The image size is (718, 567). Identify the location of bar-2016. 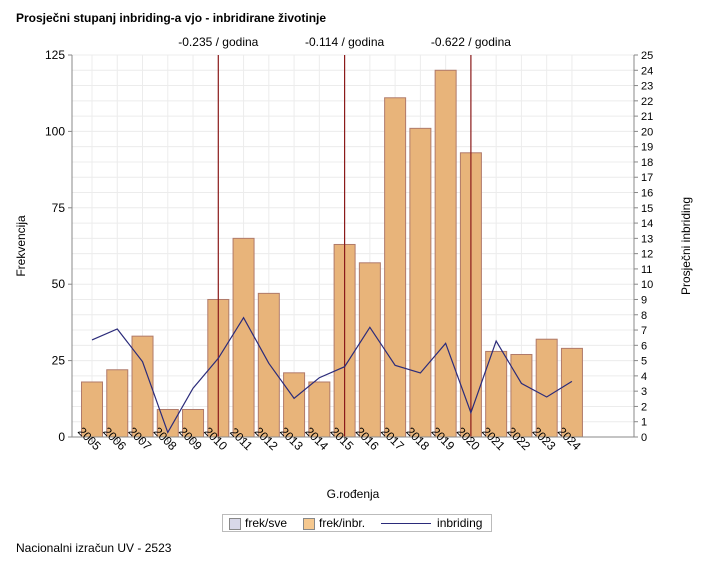
(369, 350).